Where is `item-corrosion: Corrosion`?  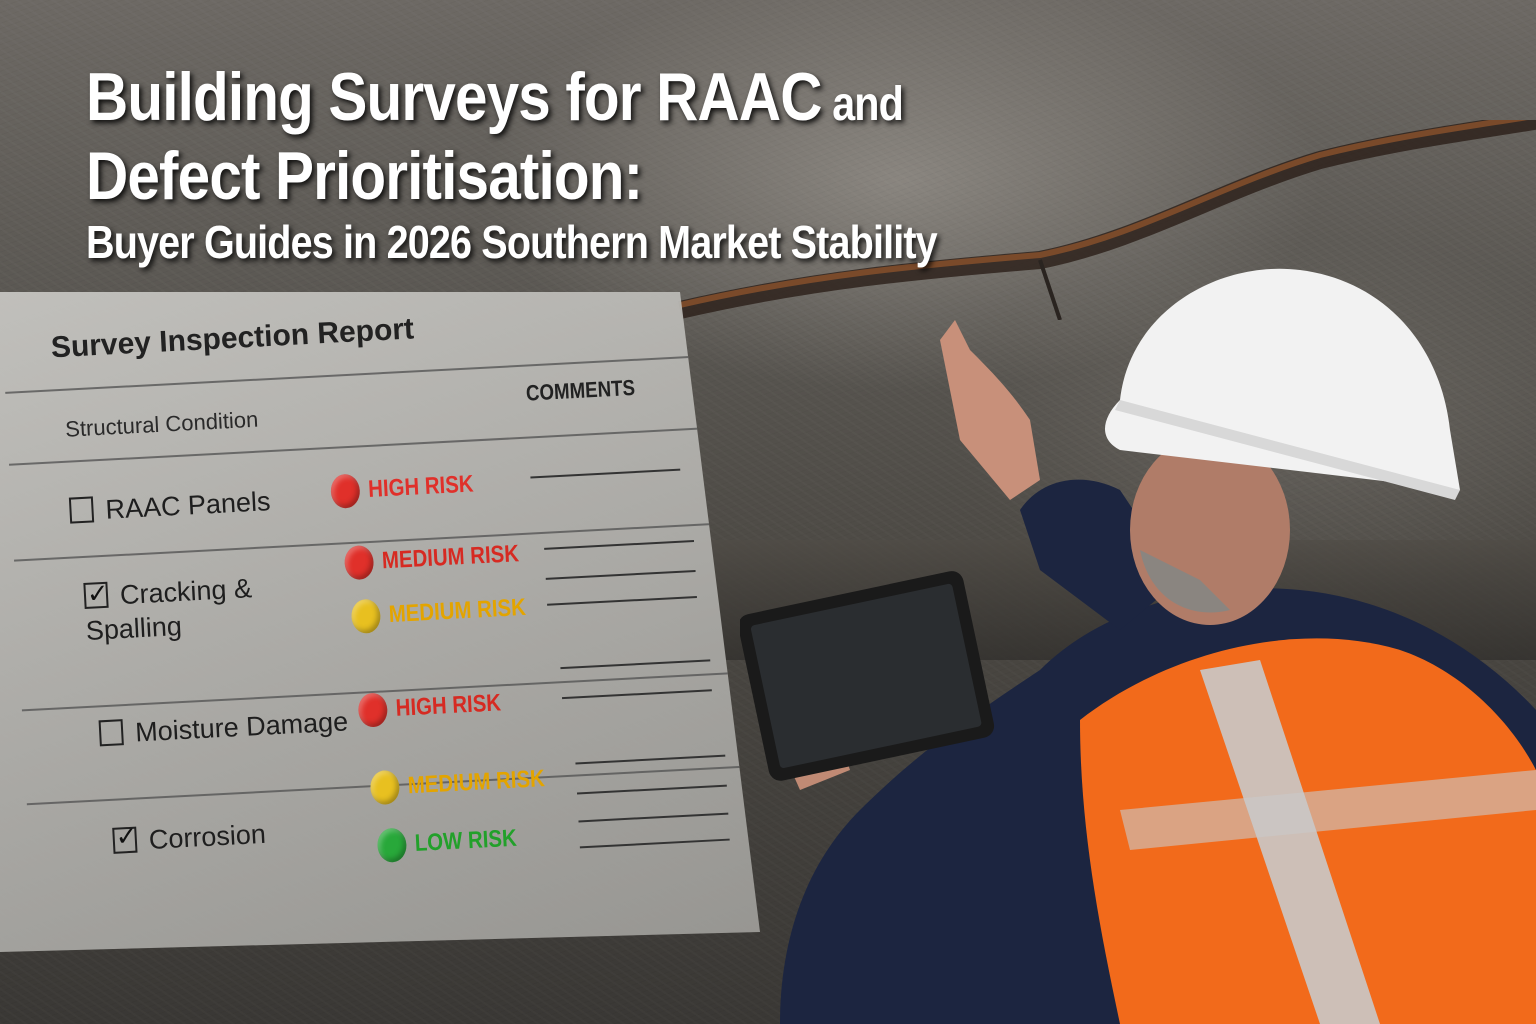 item-corrosion: Corrosion is located at coordinates (189, 838).